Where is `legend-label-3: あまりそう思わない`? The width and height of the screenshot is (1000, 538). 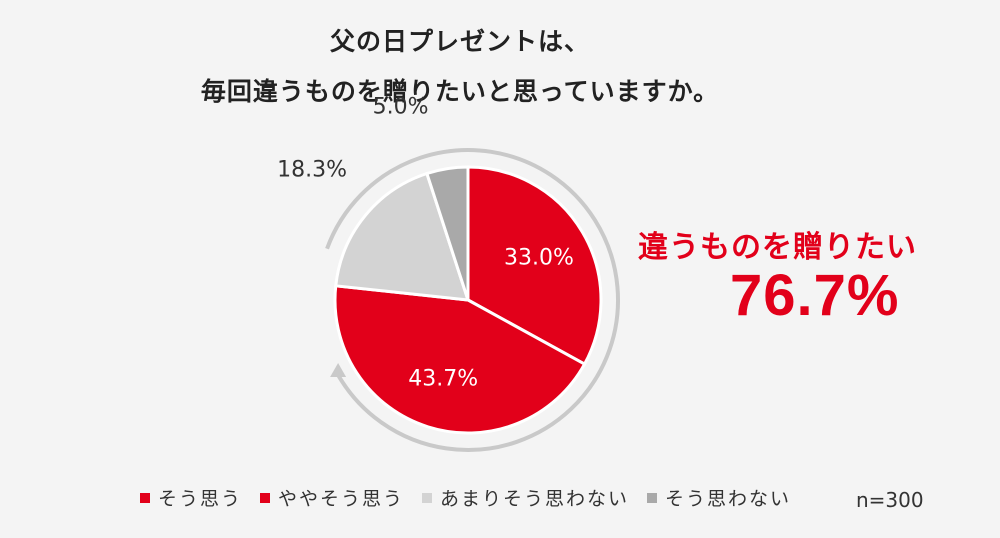 legend-label-3: あまりそう思わない is located at coordinates (535, 499).